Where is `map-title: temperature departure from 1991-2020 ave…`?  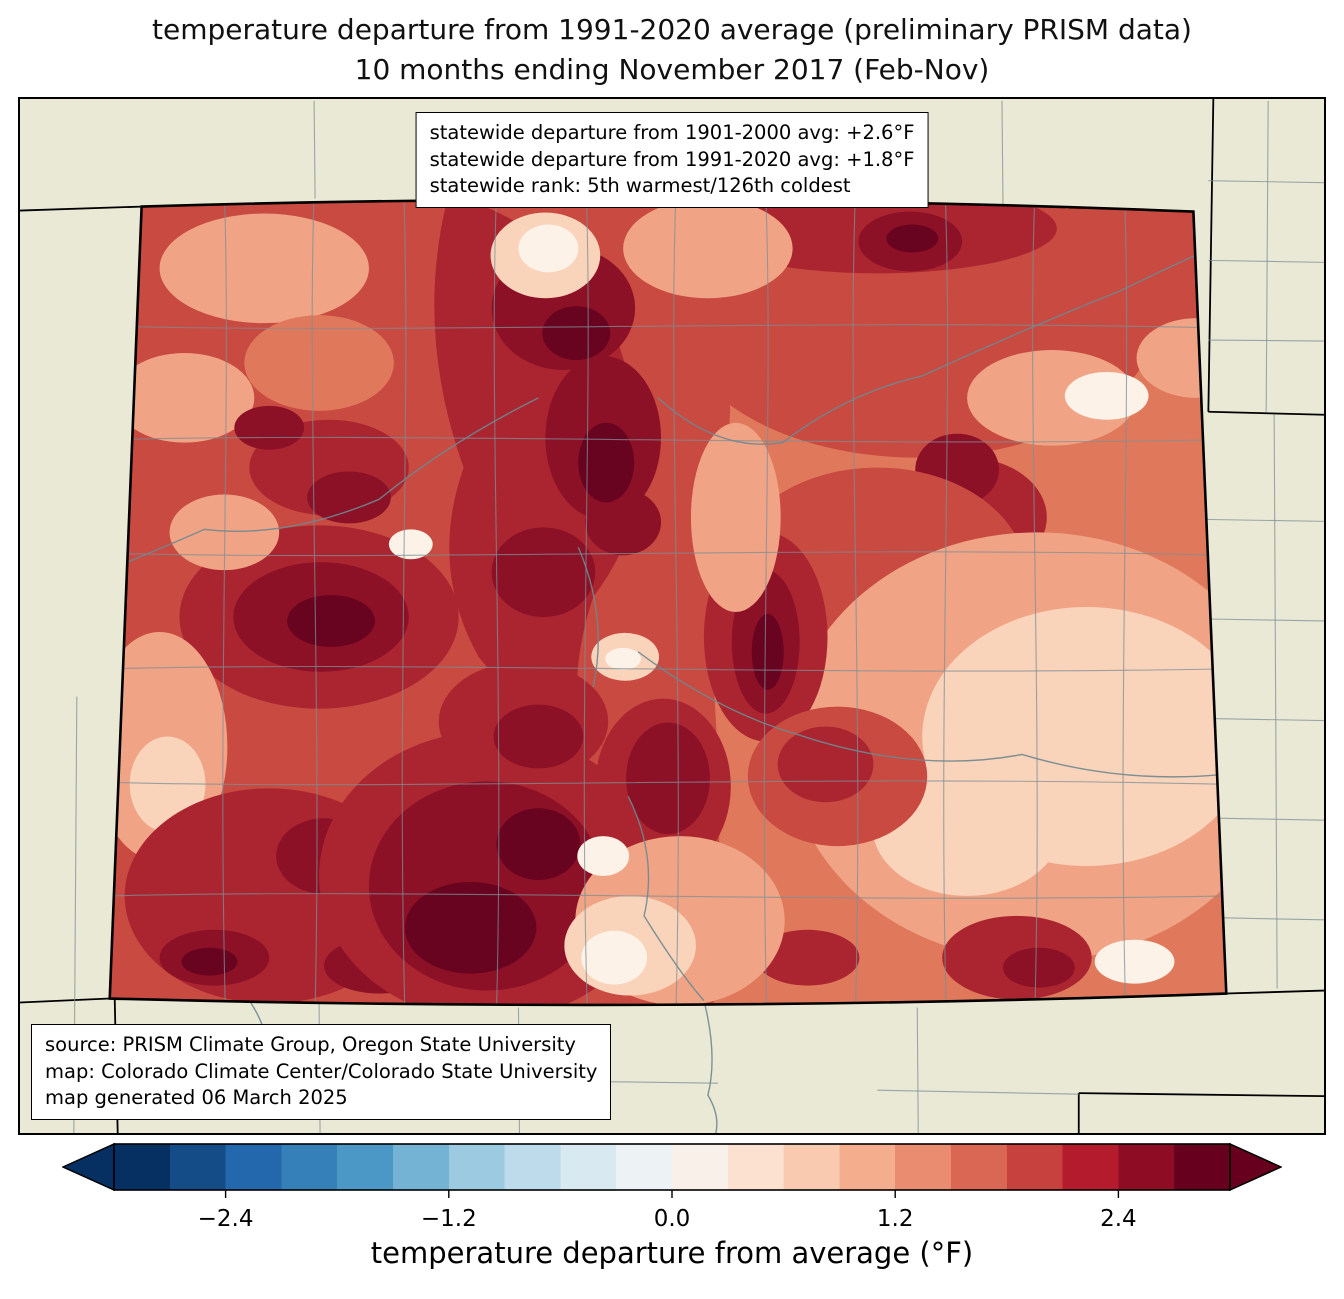 map-title: temperature departure from 1991-2020 ave… is located at coordinates (672, 50).